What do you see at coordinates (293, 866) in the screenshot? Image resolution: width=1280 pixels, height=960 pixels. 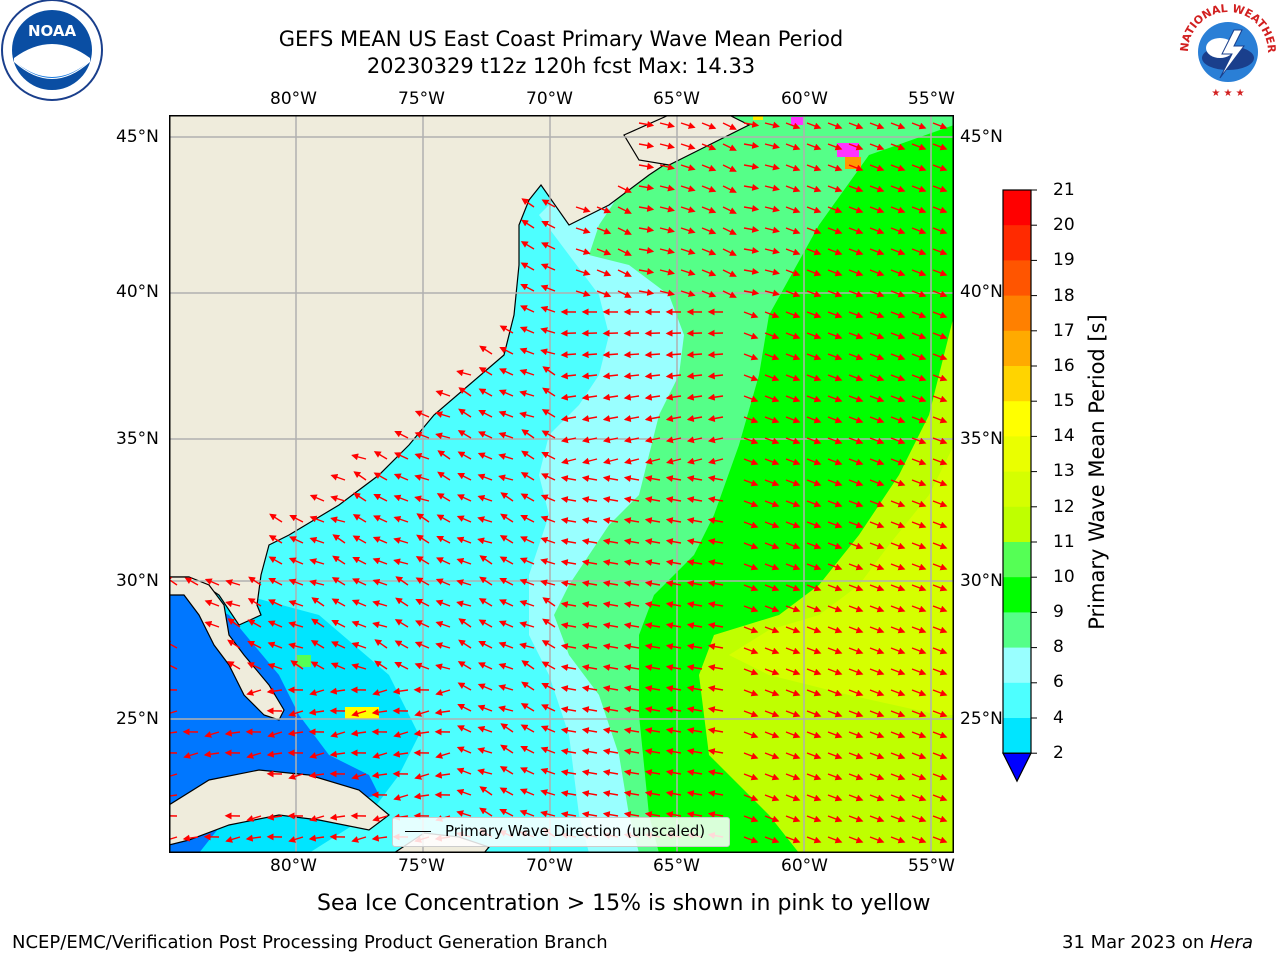 I see `lon-label-bottom: 80°W` at bounding box center [293, 866].